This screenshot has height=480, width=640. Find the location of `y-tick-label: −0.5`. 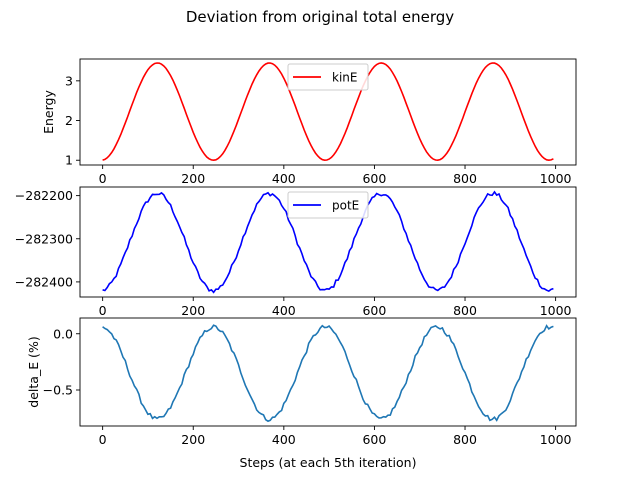

y-tick-label: −0.5 is located at coordinates (58, 390).